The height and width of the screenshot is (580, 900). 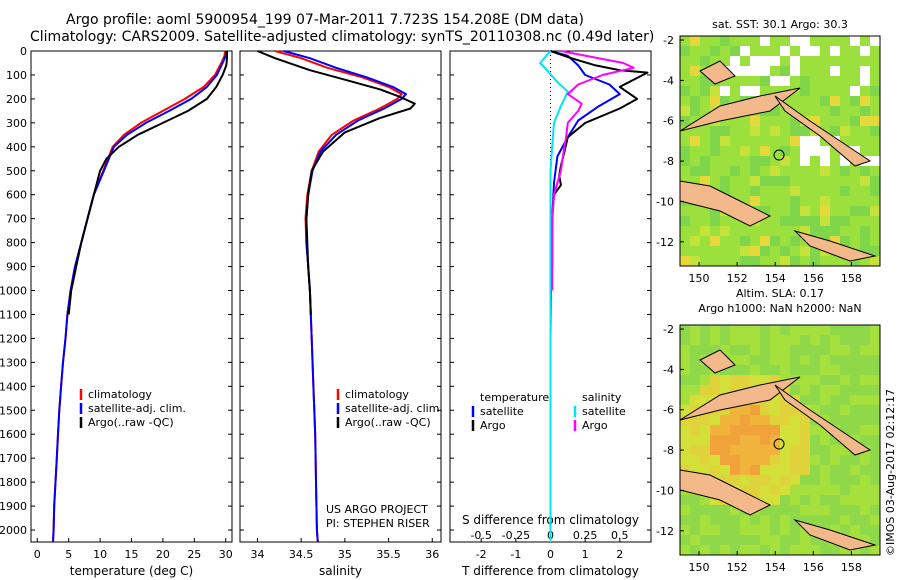 I want to click on map-ytick-label: -6, so click(x=668, y=121).